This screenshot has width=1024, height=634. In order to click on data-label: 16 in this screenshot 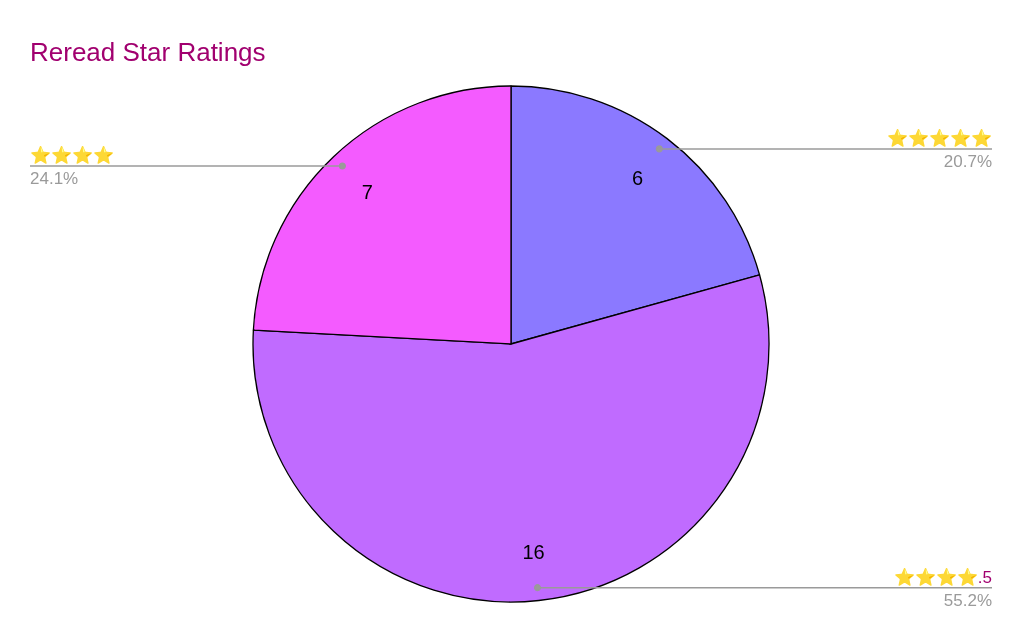, I will do `click(533, 551)`.